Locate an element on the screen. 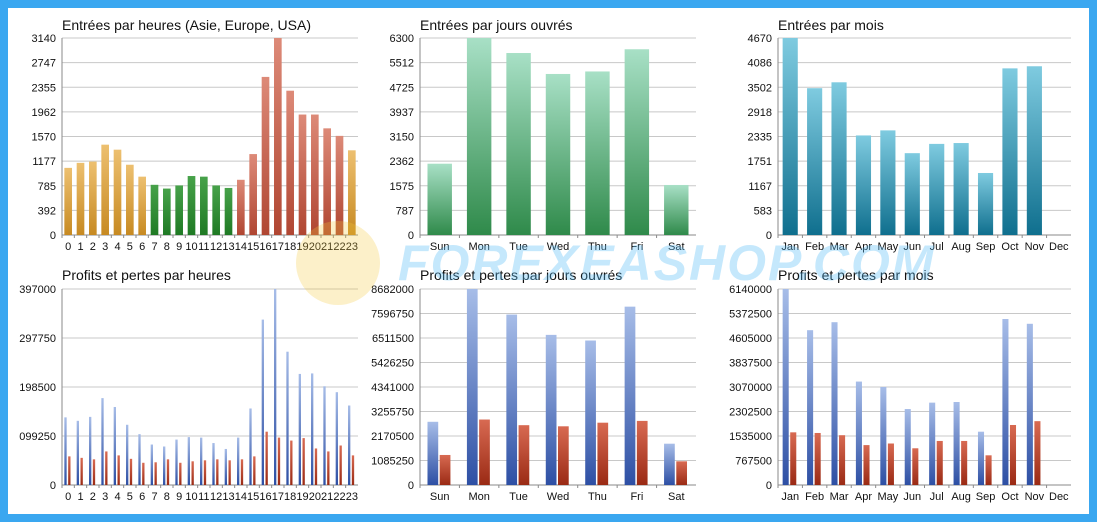 This screenshot has width=1097, height=522. x-tick-label: 3 is located at coordinates (105, 497).